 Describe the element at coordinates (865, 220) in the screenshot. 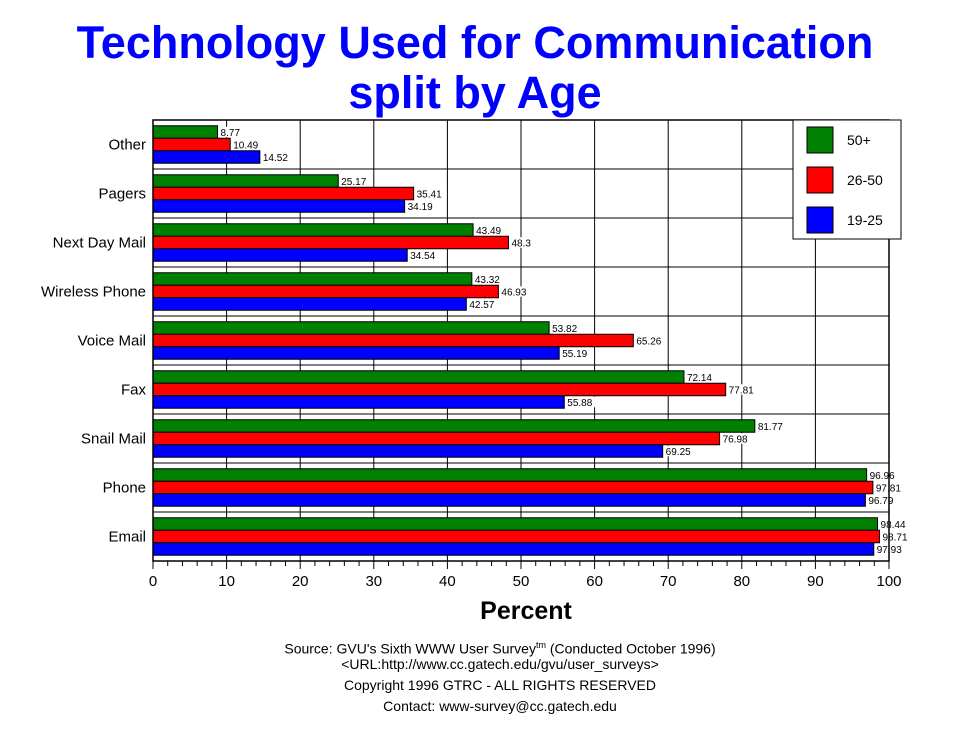

I see `legend-label: 19-25` at that location.